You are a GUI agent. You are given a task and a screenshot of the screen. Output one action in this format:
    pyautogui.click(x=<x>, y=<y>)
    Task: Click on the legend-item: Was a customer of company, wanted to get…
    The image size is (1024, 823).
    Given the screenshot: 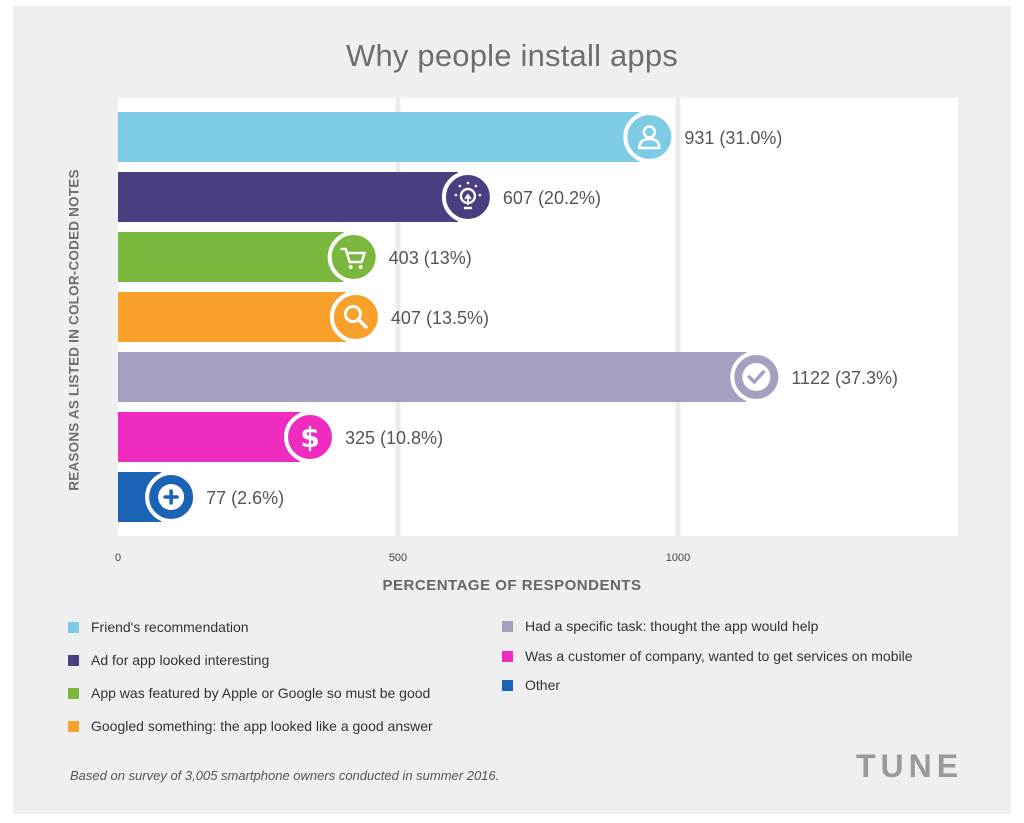 What is the action you would take?
    pyautogui.click(x=707, y=656)
    